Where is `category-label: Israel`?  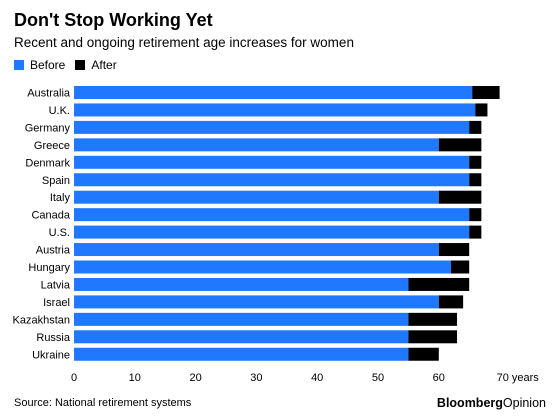 category-label: Israel is located at coordinates (56, 303).